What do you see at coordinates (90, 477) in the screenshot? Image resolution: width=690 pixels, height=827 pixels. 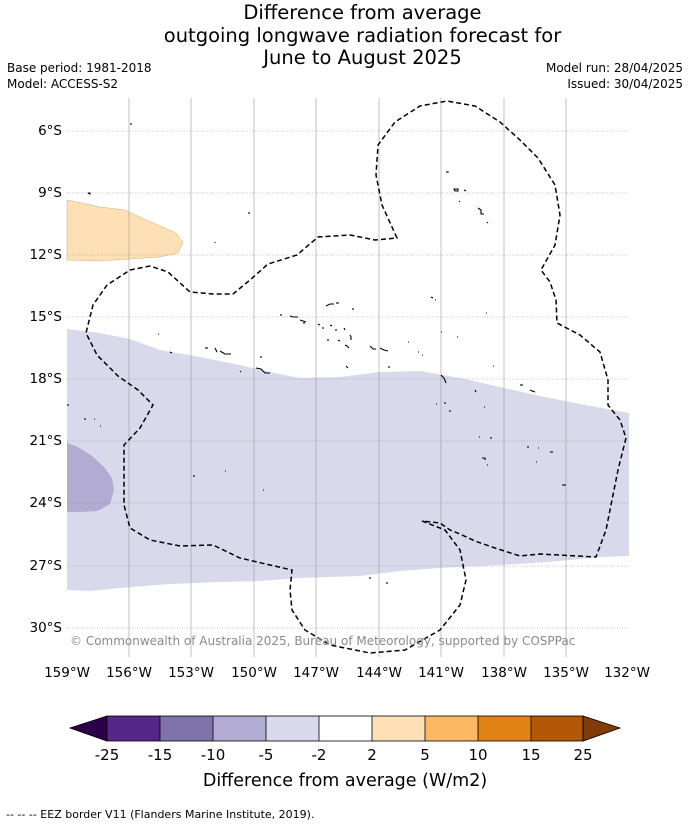 I see `moderate-negative-anomaly` at bounding box center [90, 477].